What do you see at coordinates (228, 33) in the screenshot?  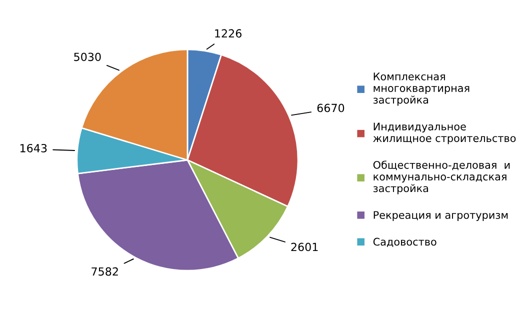 I see `data-label: 1226` at bounding box center [228, 33].